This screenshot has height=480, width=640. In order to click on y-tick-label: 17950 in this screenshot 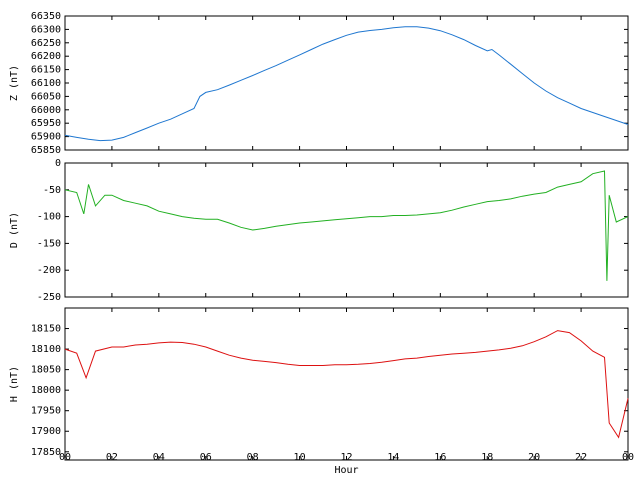, I will do `click(46, 411)`.